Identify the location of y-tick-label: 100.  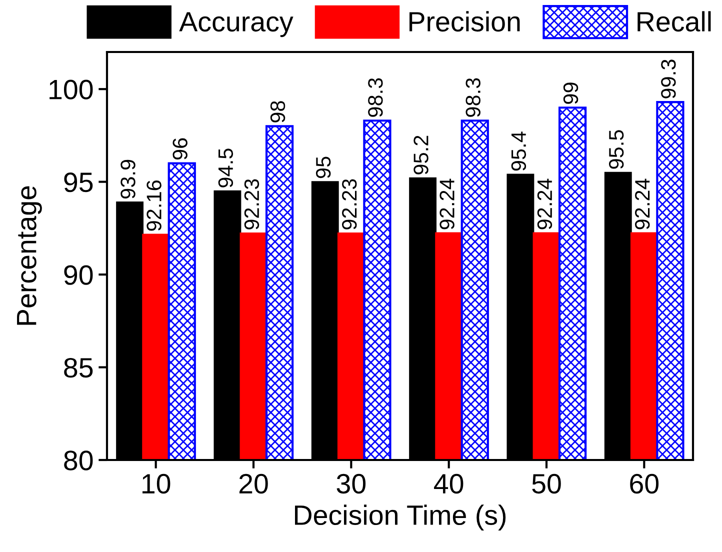
(71, 90).